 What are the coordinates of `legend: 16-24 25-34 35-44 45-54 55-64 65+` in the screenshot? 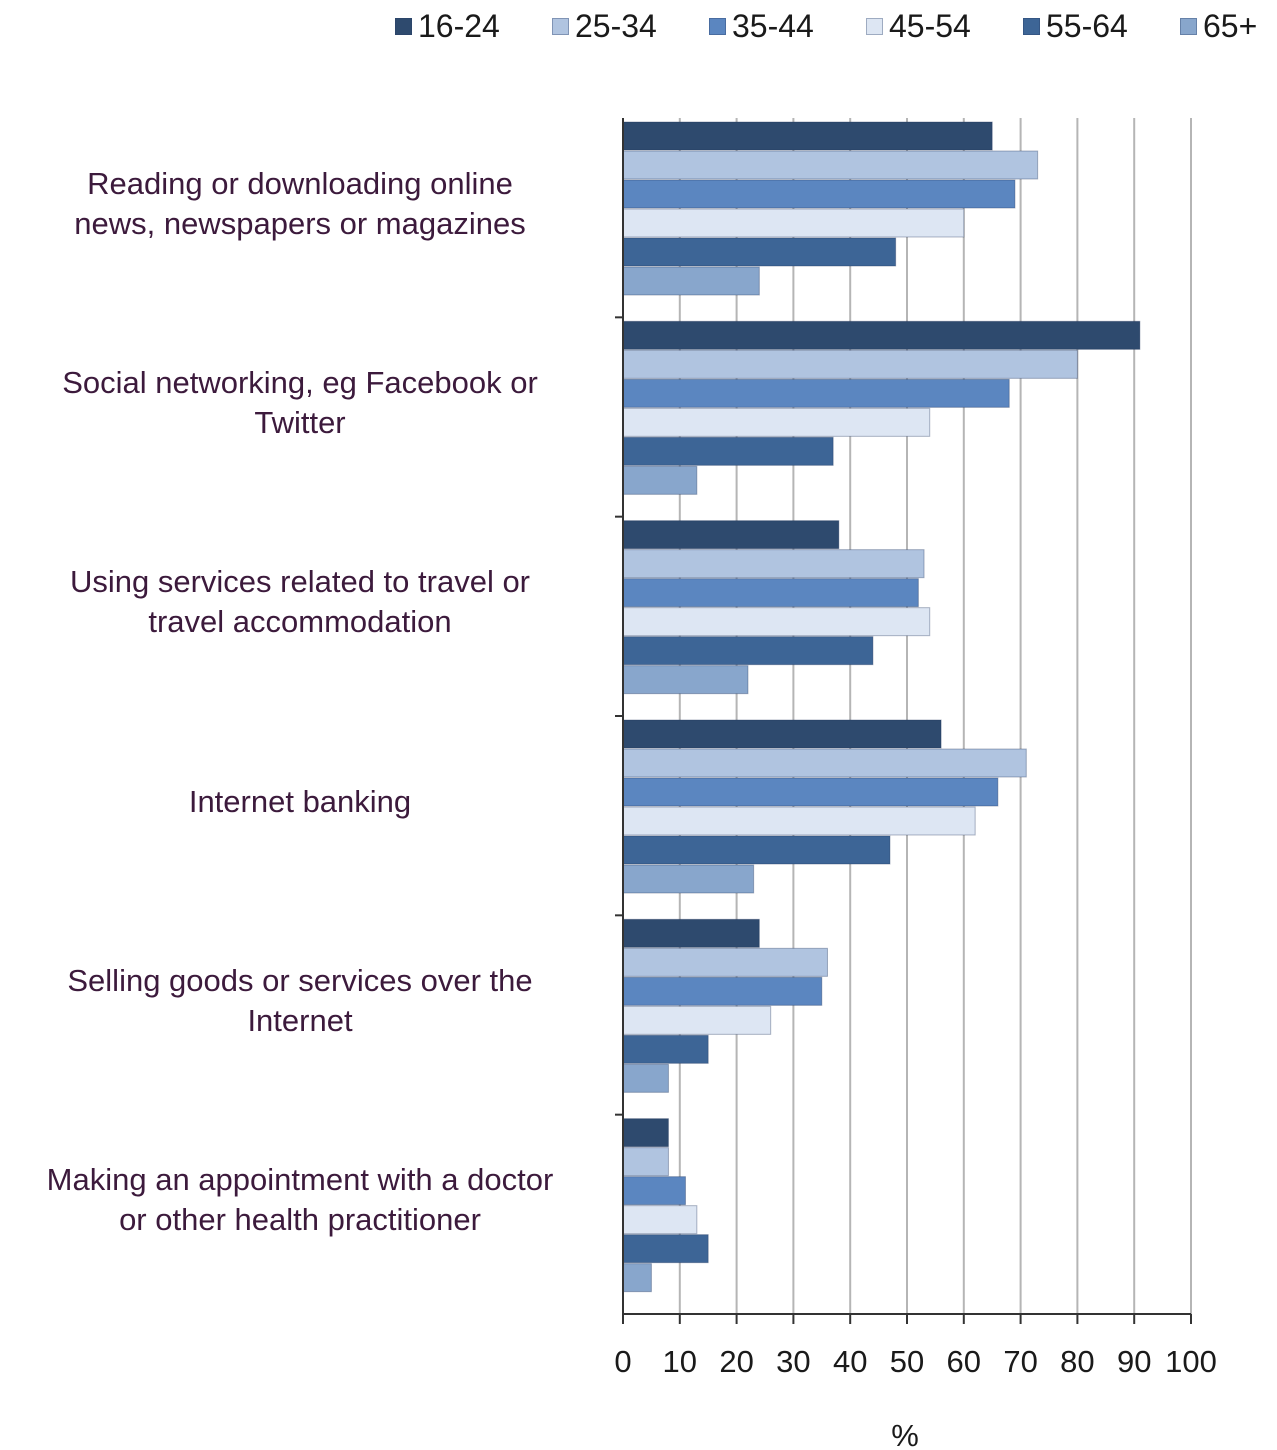 It's located at (836, 26).